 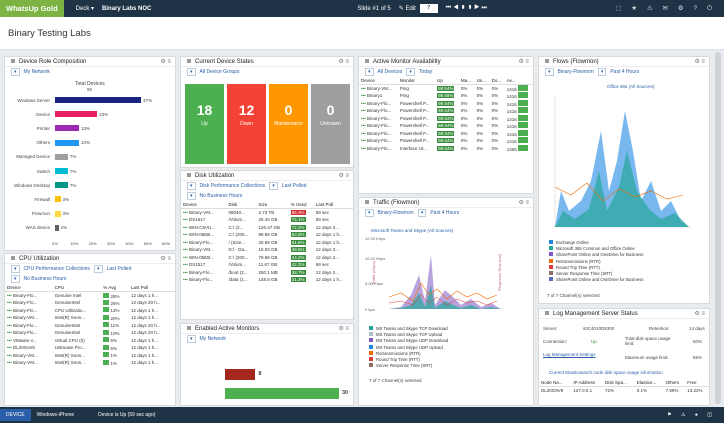 What do you see at coordinates (447, 81) in the screenshot?
I see `column-header: Up` at bounding box center [447, 81].